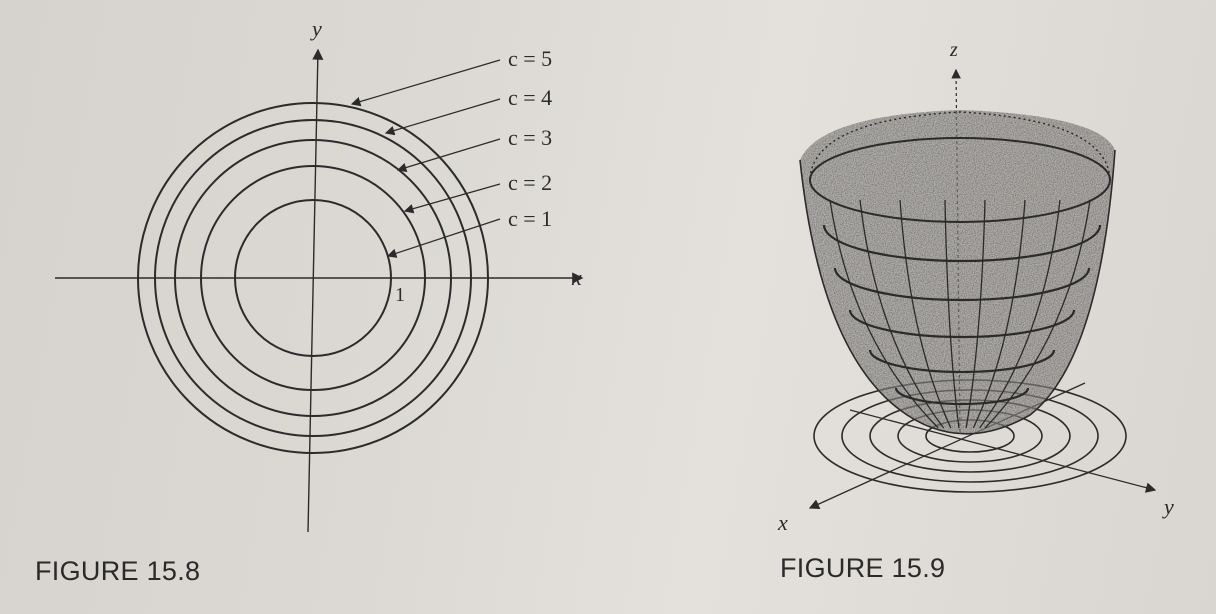 This screenshot has height=614, width=1216. What do you see at coordinates (443, 238) in the screenshot?
I see `leader-c1` at bounding box center [443, 238].